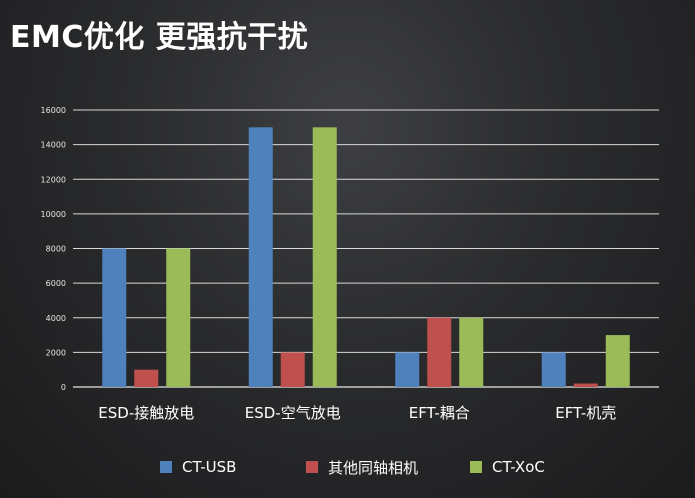 The width and height of the screenshot is (695, 498). I want to click on y-tick-label: 12000, so click(53, 179).